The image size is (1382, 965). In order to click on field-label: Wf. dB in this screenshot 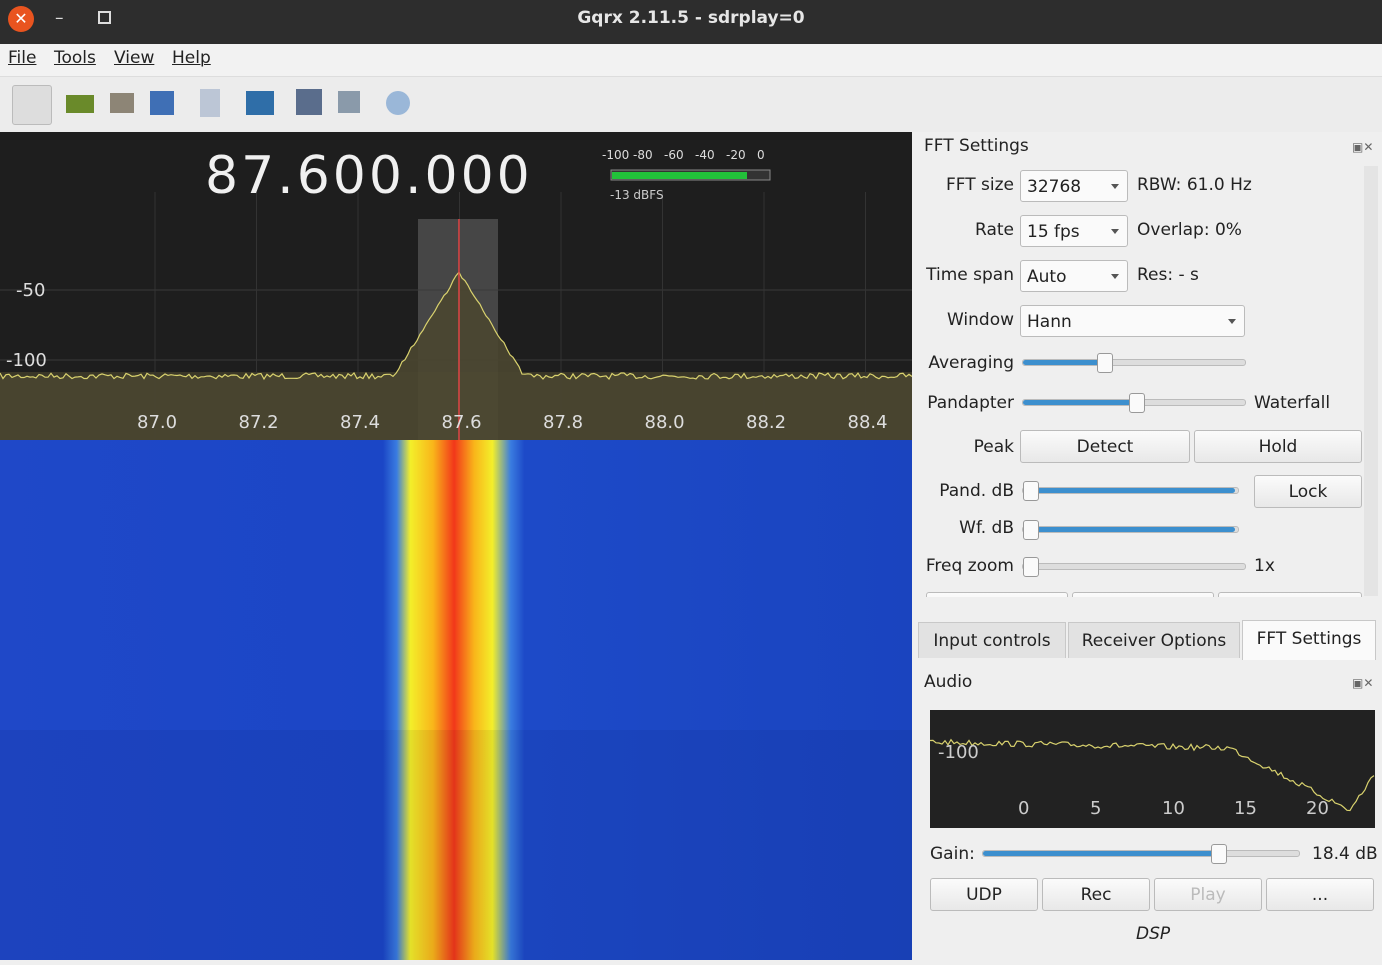, I will do `click(986, 528)`.